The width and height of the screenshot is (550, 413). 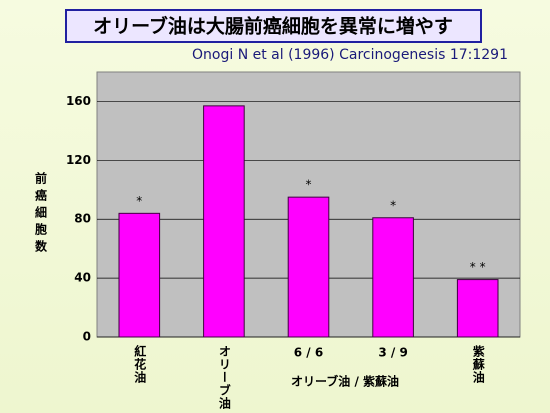 I want to click on y-tick-label: 40, so click(x=82, y=278).